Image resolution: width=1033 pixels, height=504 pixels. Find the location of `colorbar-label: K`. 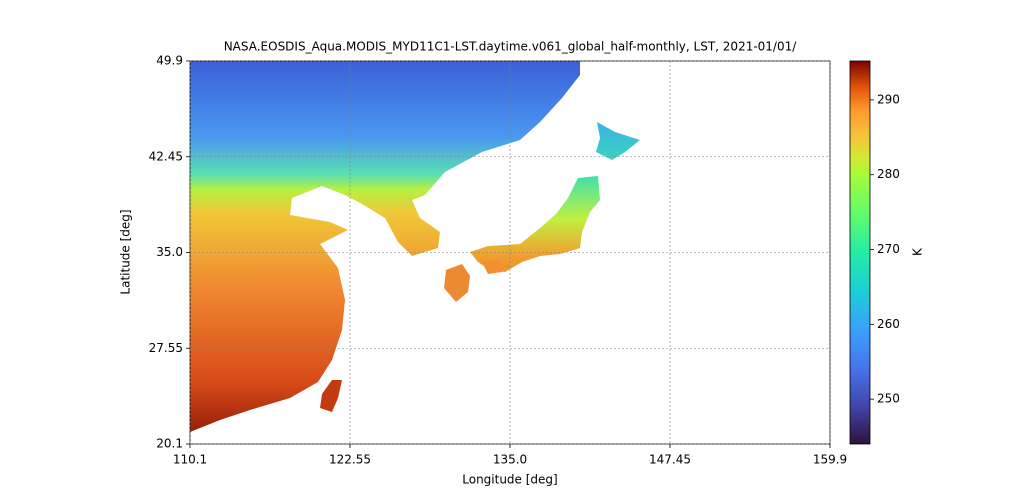

colorbar-label: K is located at coordinates (918, 251).